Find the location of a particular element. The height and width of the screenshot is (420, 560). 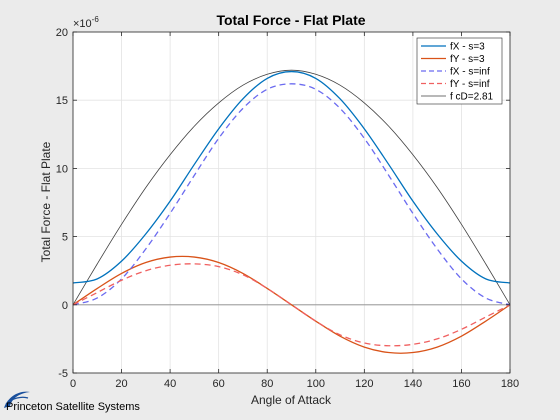

y-exponent-label: ×10⁻⁶ is located at coordinates (86, 22).